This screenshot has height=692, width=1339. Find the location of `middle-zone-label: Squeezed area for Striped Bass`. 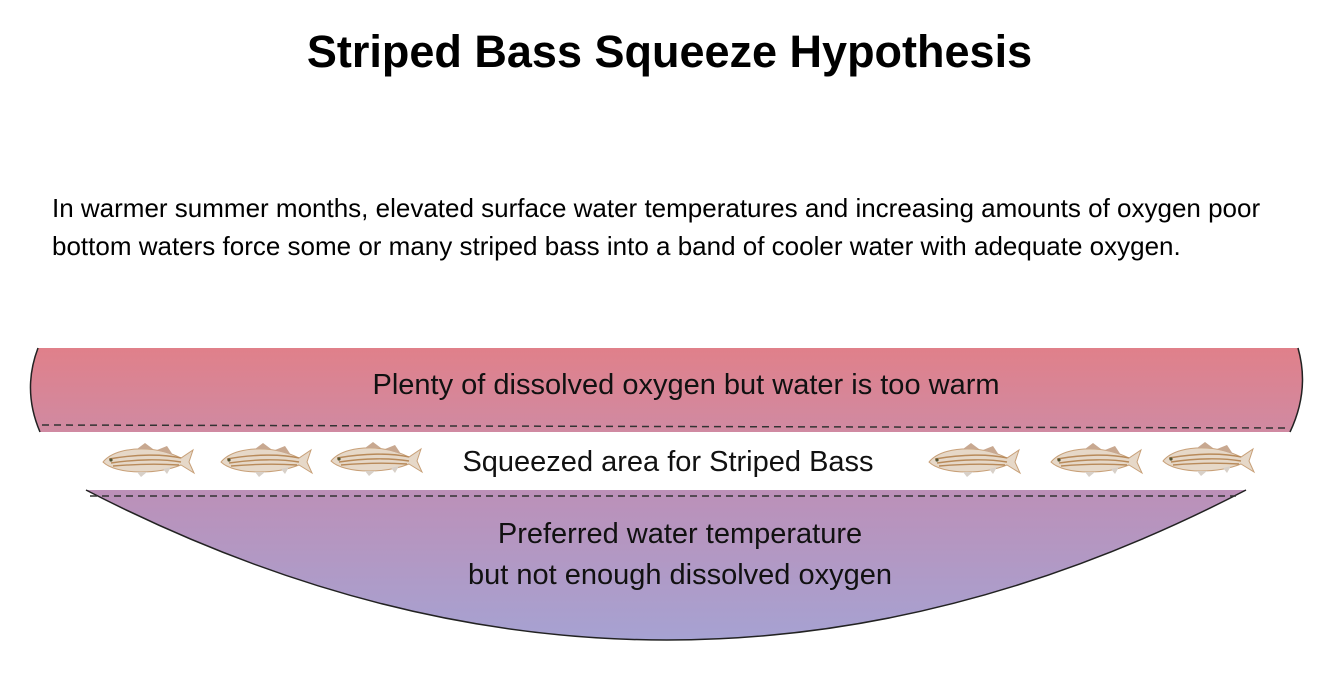

middle-zone-label: Squeezed area for Striped Bass is located at coordinates (667, 462).